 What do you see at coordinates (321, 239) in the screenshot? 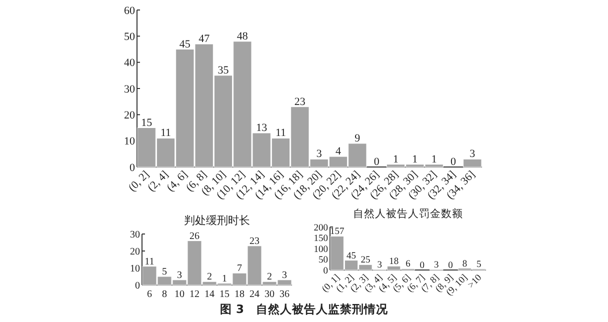
I see `y-tick-label: 150` at bounding box center [321, 239].